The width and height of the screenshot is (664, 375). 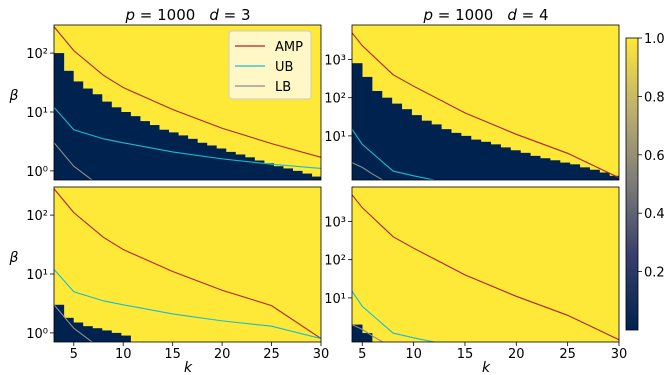 I want to click on colorbar: 0.2 0.4 0.6 0.8 1.0, so click(x=644, y=181).